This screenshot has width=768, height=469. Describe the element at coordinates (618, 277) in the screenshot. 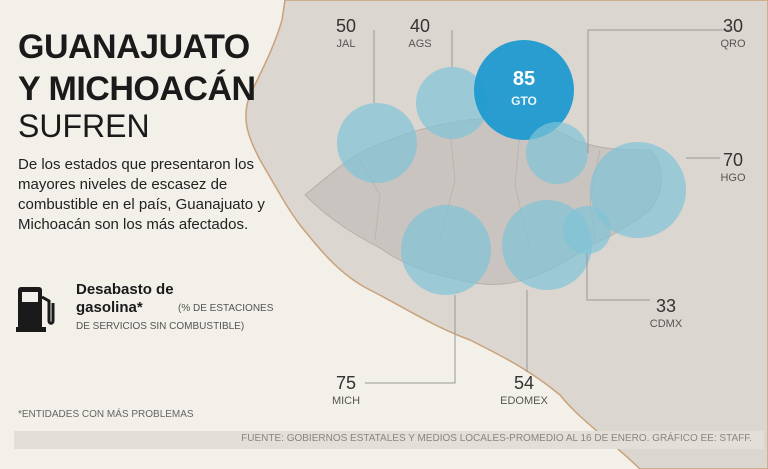

I see `leader-line-cdmx` at that location.